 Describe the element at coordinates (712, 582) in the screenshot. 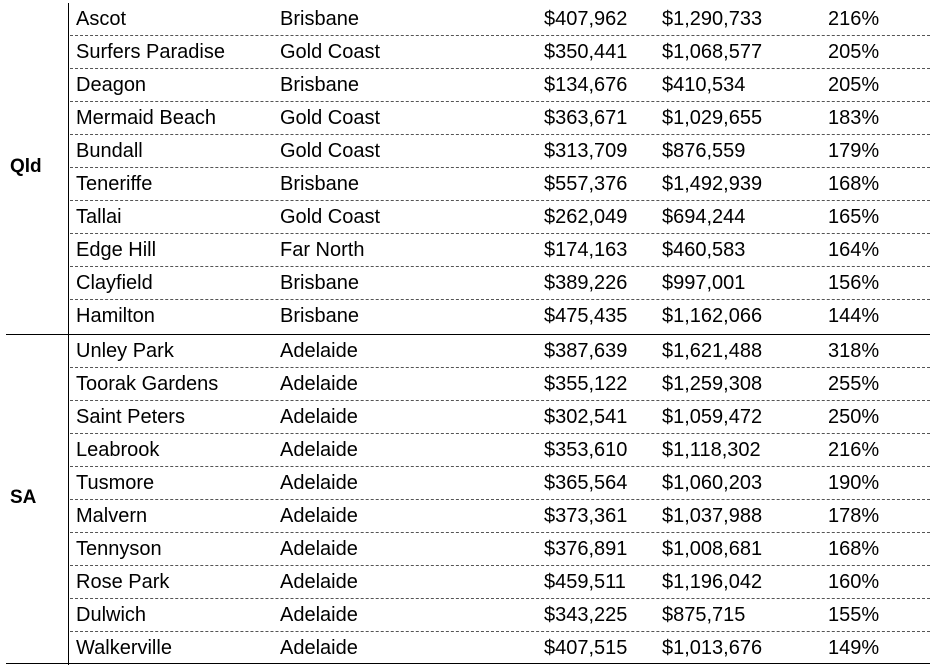

I see `value-after-cell: $1,196,042` at that location.